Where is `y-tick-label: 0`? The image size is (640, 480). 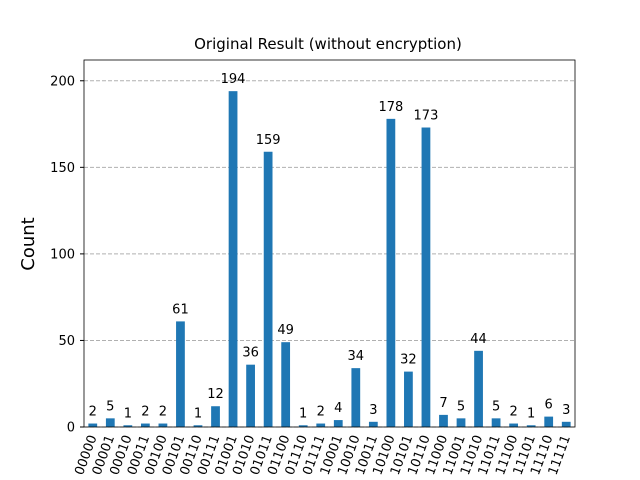
y-tick-label: 0 is located at coordinates (71, 428).